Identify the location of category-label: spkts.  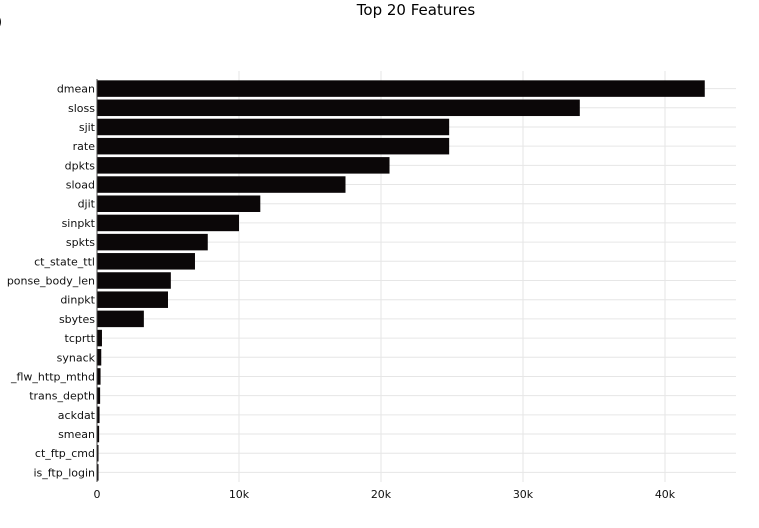
(80, 242).